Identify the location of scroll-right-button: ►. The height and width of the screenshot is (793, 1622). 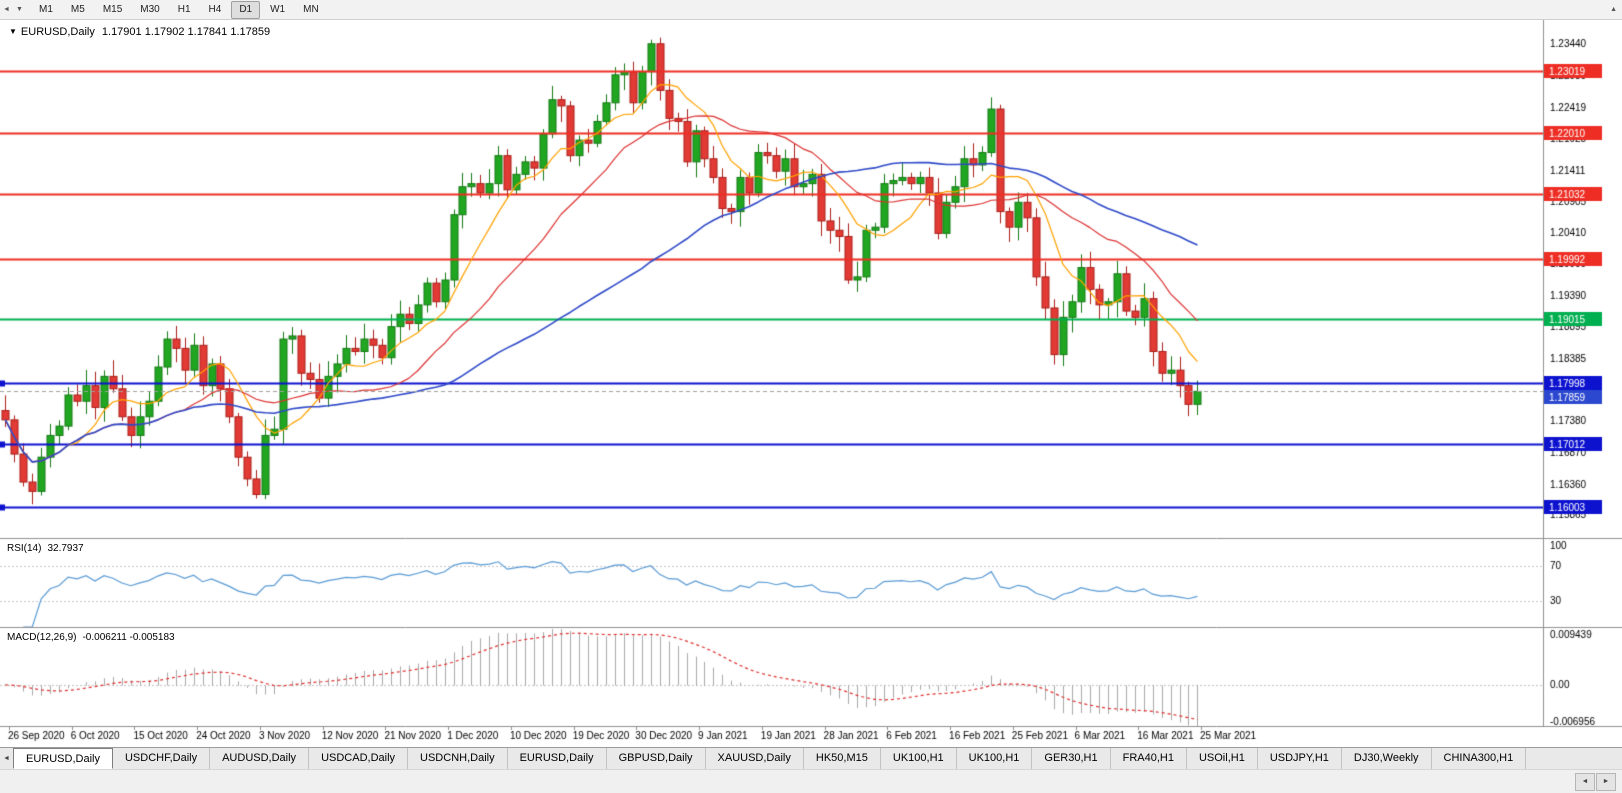
(1606, 782).